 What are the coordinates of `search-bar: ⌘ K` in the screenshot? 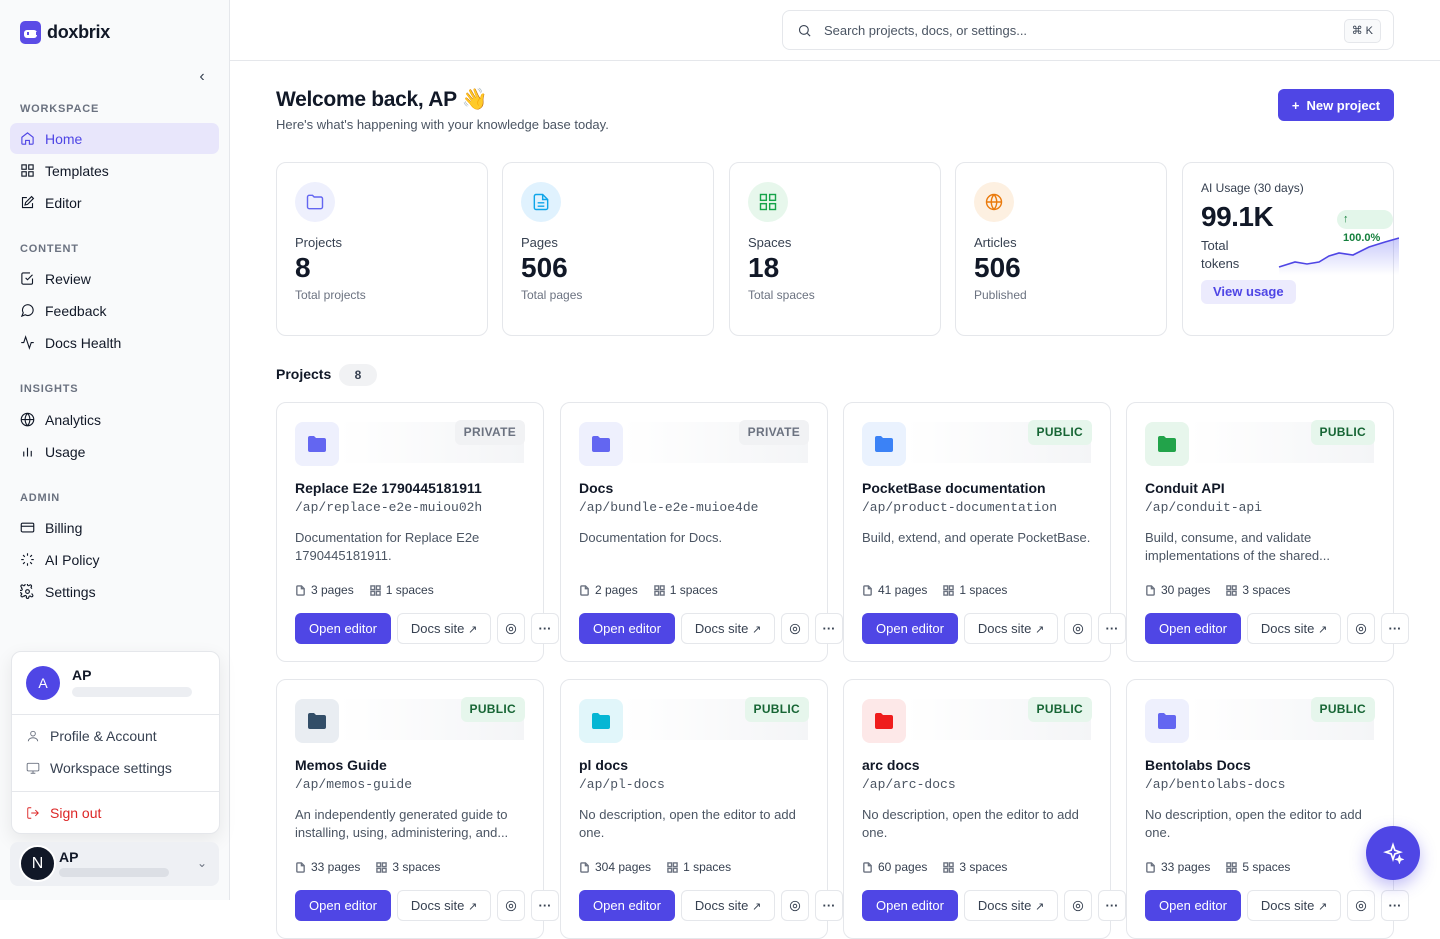 It's located at (1088, 30).